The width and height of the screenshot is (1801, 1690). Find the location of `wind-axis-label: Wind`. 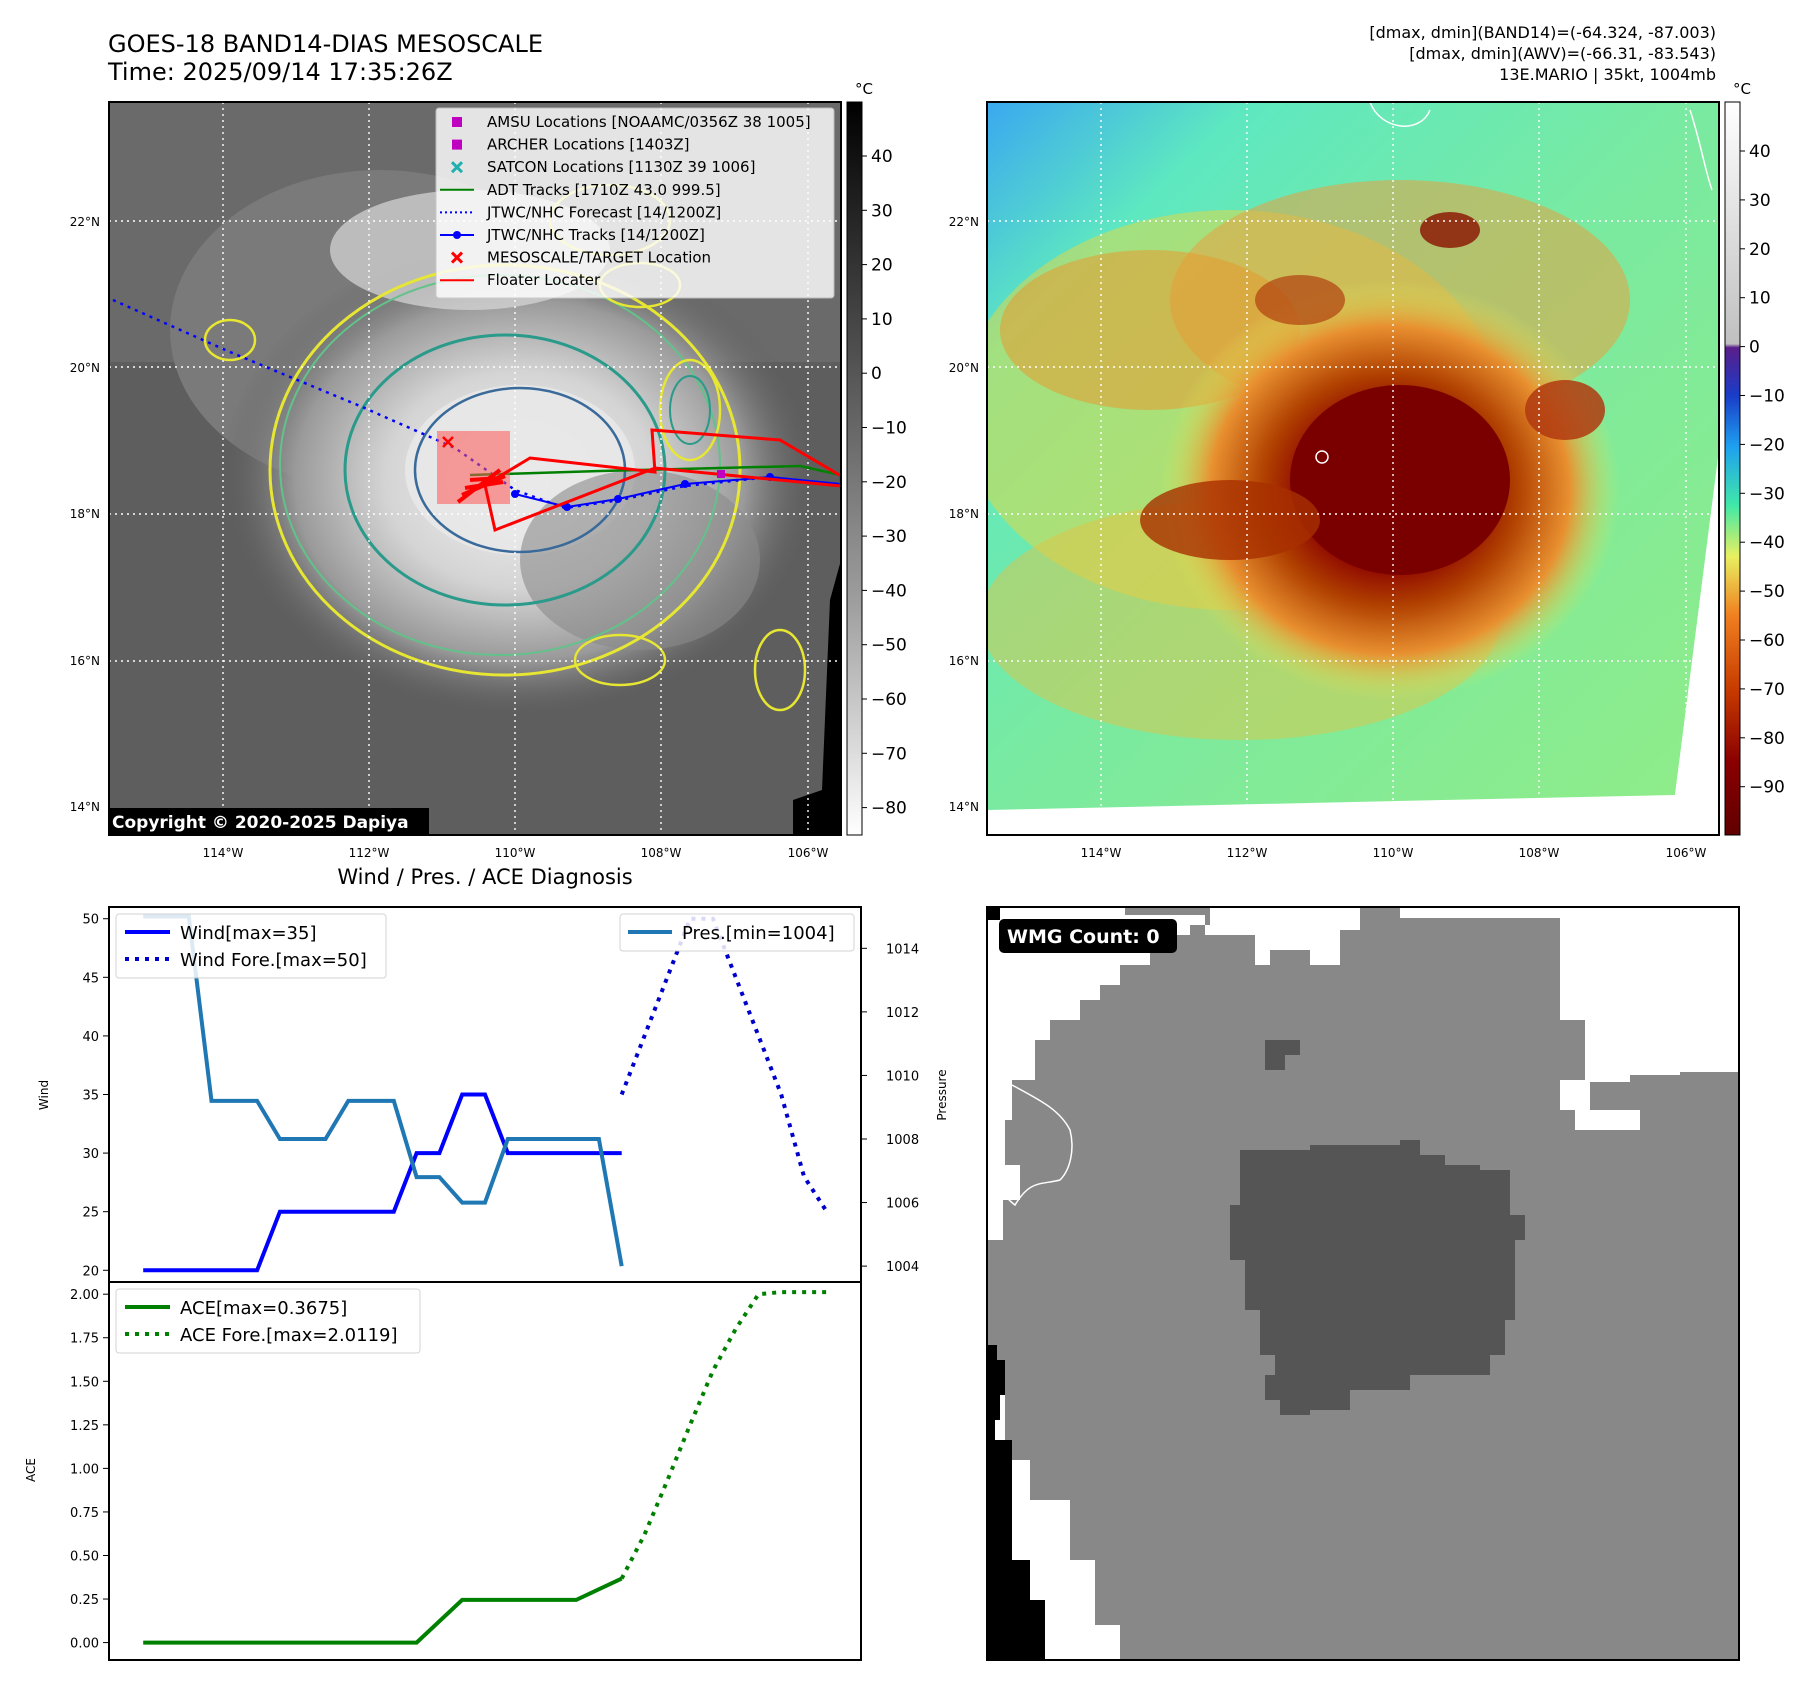

wind-axis-label: Wind is located at coordinates (44, 1095).